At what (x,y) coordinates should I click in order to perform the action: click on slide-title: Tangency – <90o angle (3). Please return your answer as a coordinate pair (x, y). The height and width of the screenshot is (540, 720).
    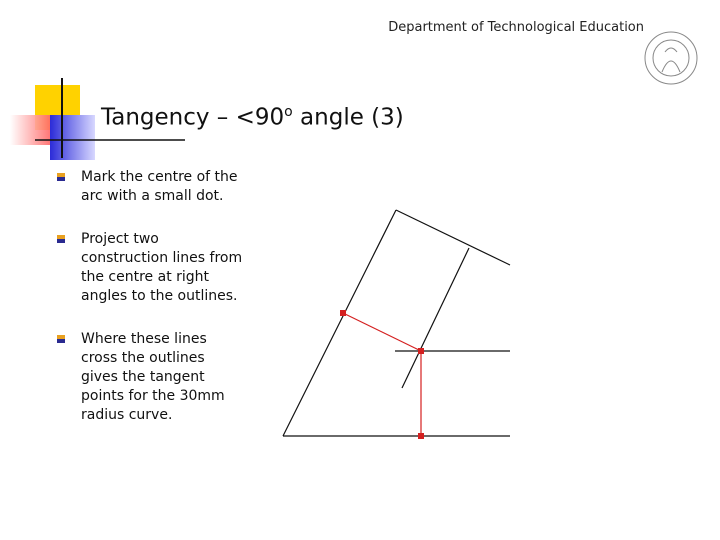
    Looking at the image, I should click on (252, 117).